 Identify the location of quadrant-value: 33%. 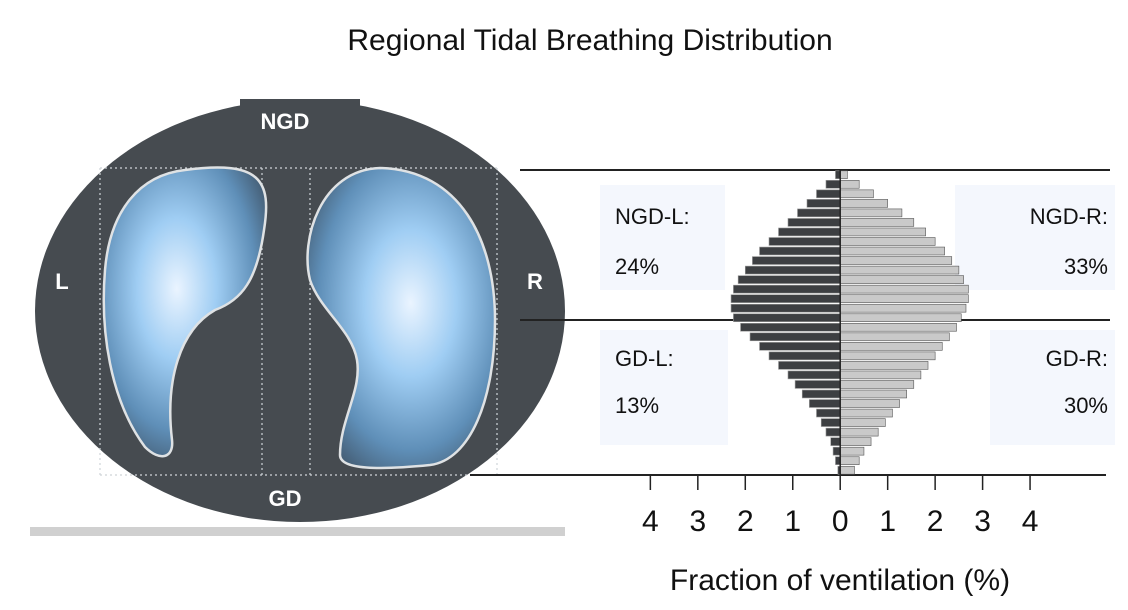
(1086, 266).